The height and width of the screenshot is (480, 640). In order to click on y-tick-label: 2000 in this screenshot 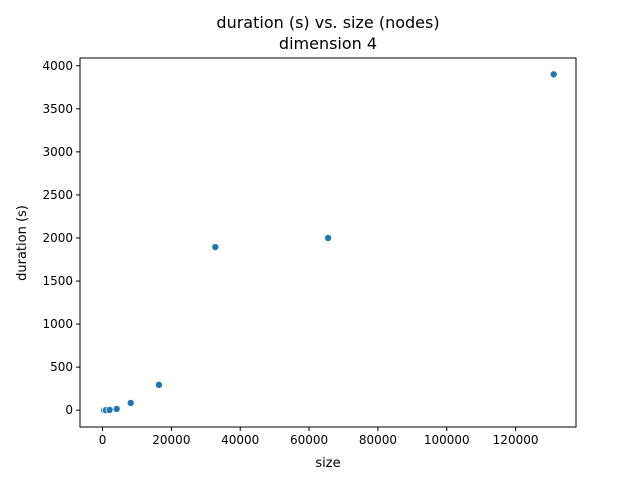, I will do `click(57, 238)`.